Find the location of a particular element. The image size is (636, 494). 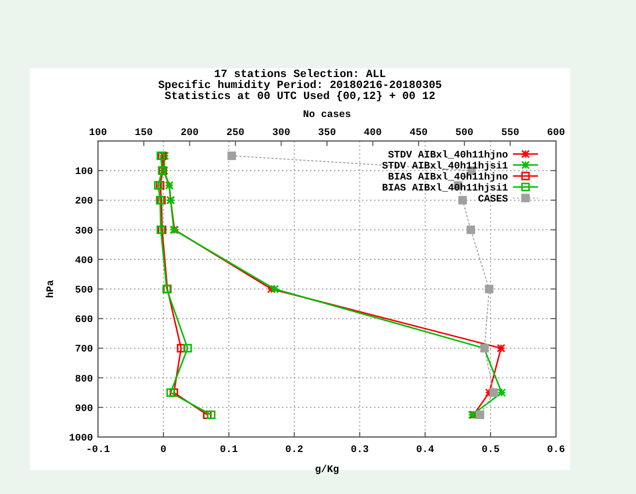

legend-label: BIAS AIBxl_40h11hjsi1 is located at coordinates (445, 188).